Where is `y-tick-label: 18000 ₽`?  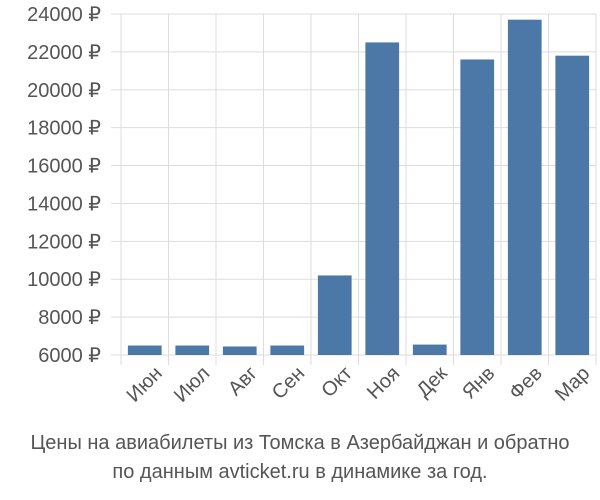
y-tick-label: 18000 ₽ is located at coordinates (64, 129).